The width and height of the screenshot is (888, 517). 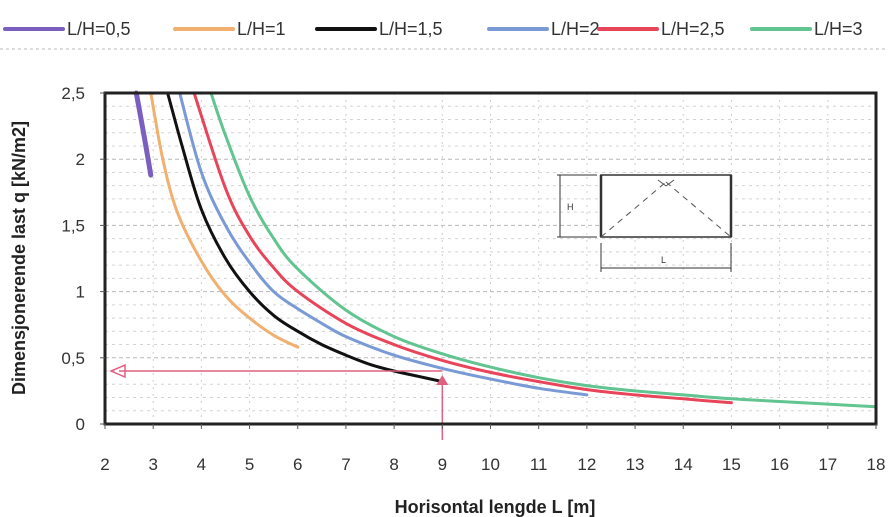 I want to click on y-tick-label: 1,5, so click(x=73, y=225).